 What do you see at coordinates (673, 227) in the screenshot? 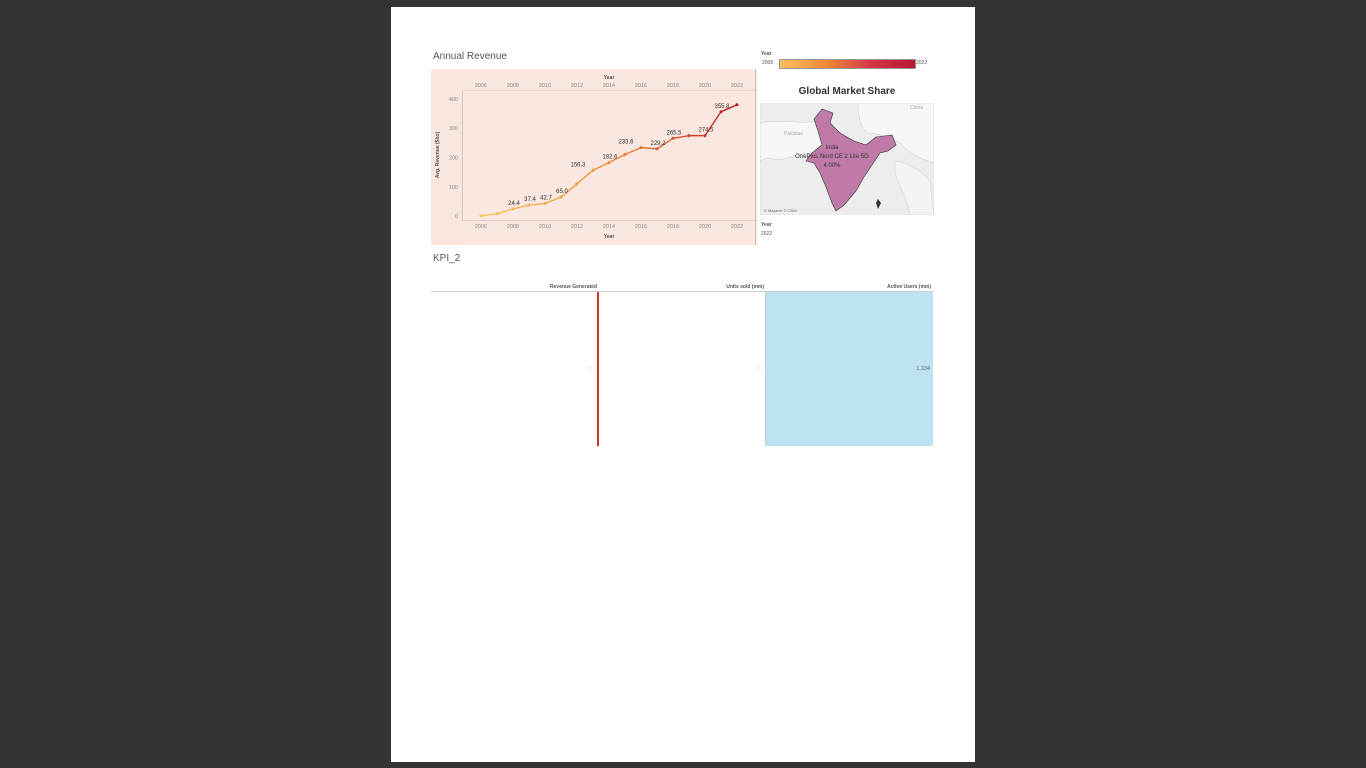
I see `x-tick-bottom-2018: 2018` at bounding box center [673, 227].